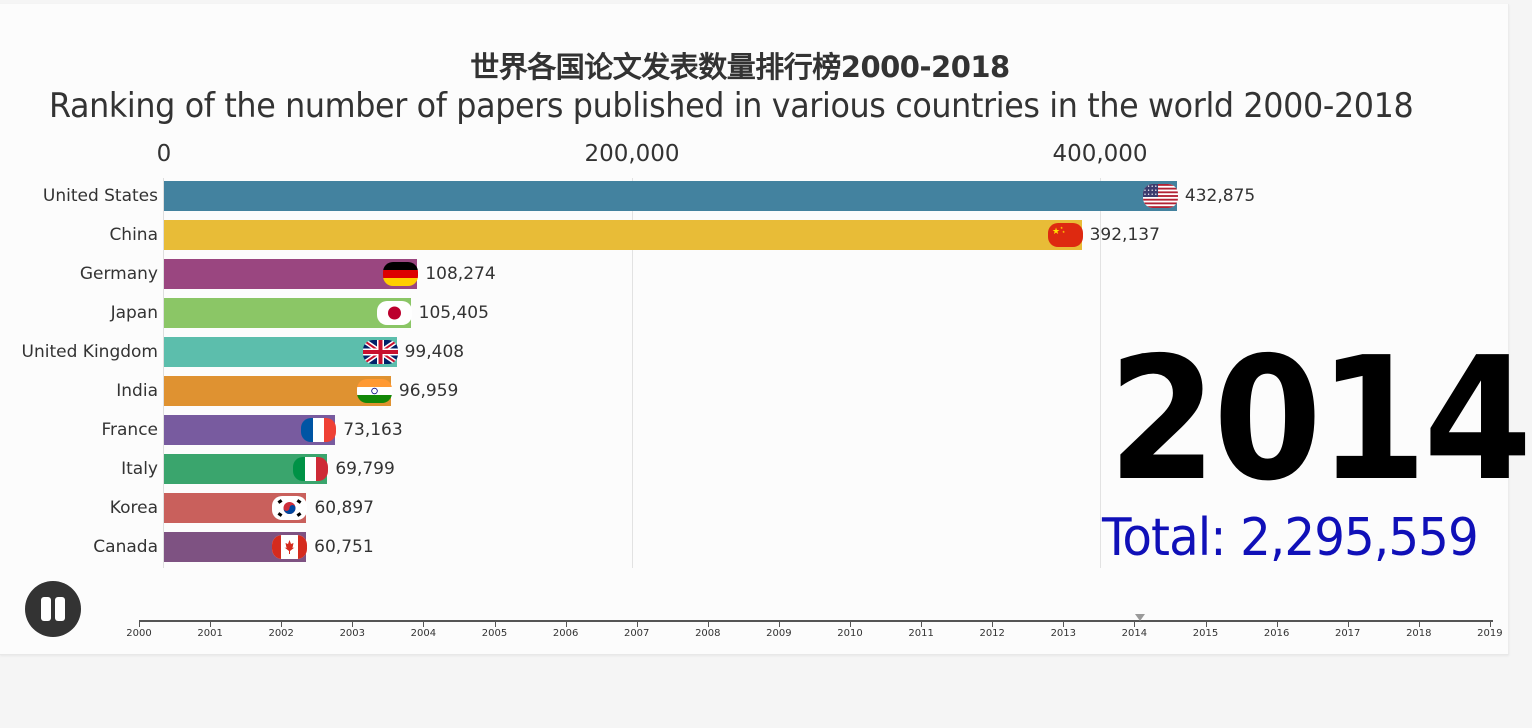 This screenshot has width=1532, height=728. I want to click on timeline-year-label: 2010, so click(850, 633).